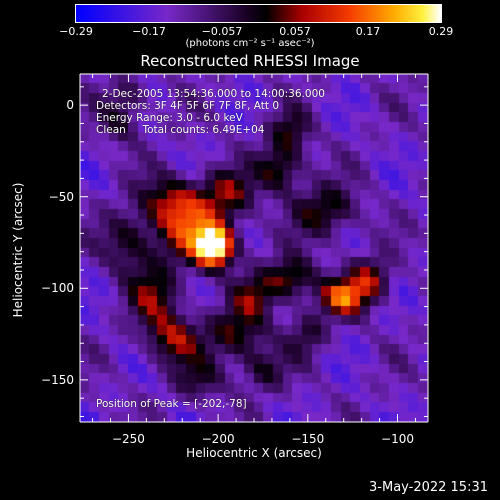 The height and width of the screenshot is (500, 500). What do you see at coordinates (368, 31) in the screenshot?
I see `colorbar-tick-label: 0.17` at bounding box center [368, 31].